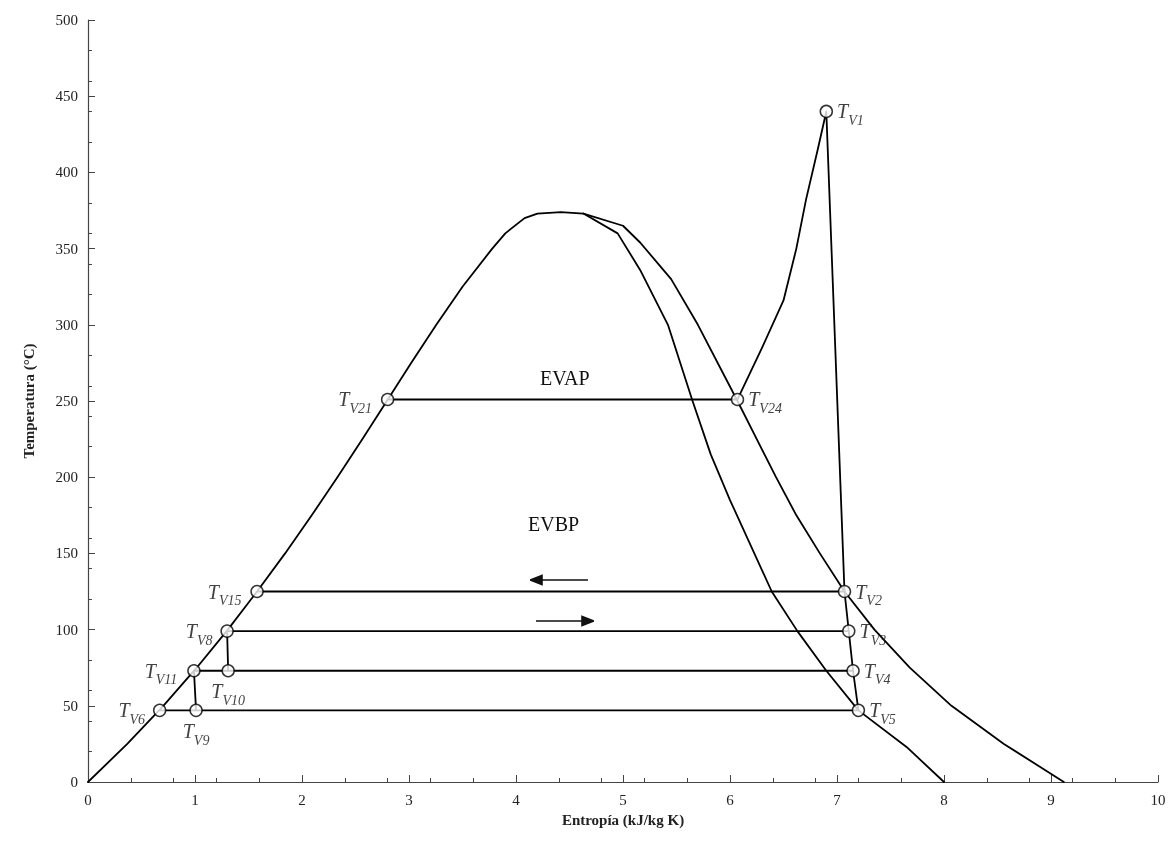  What do you see at coordinates (302, 799) in the screenshot?
I see `x-tick-label: 2` at bounding box center [302, 799].